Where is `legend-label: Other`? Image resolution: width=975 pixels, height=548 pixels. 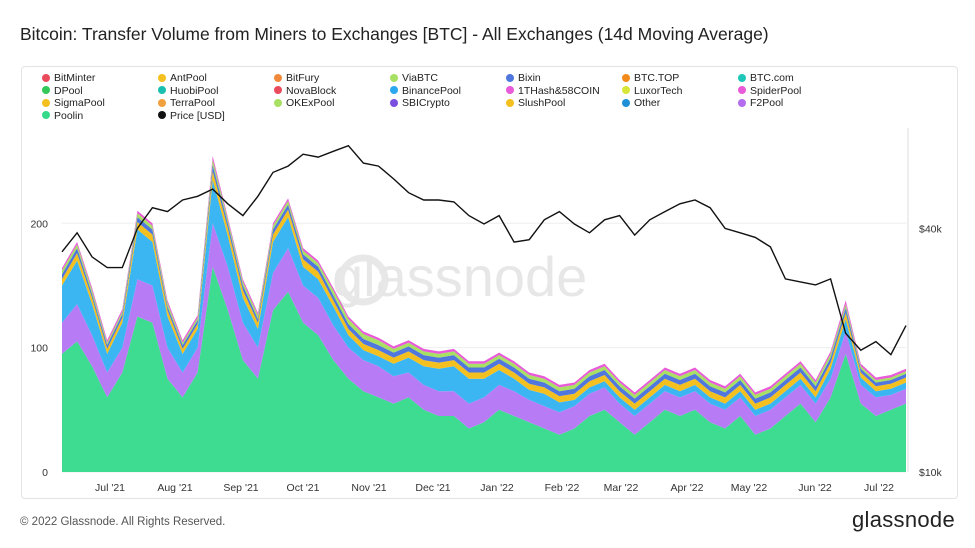
legend-label: Other is located at coordinates (647, 103).